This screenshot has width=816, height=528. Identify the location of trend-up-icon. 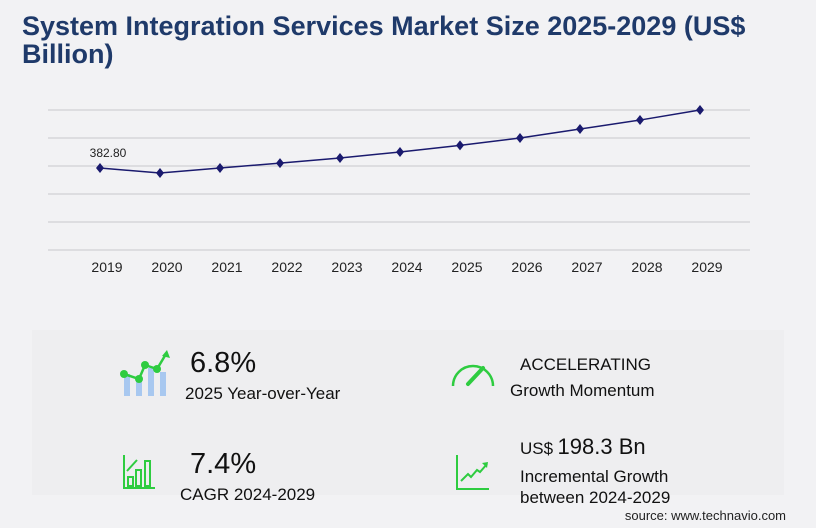
(472, 472).